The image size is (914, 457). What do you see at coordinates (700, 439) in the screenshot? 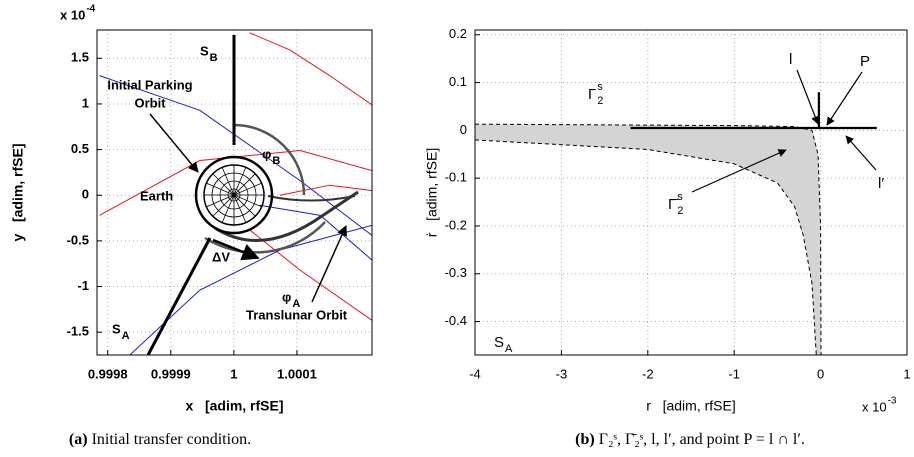
I see `caption-text: Γ₂ˢ, Γ̄₂ˢ, l, l′, and point P = l ∩ l′.` at bounding box center [700, 439].